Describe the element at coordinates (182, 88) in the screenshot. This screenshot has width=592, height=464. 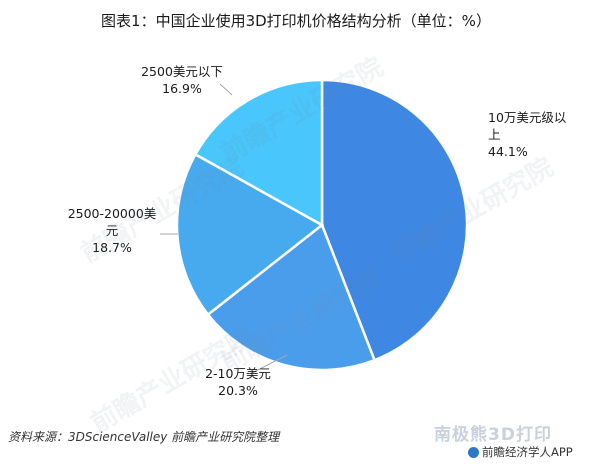
I see `slice-value-label: 16.9%` at that location.